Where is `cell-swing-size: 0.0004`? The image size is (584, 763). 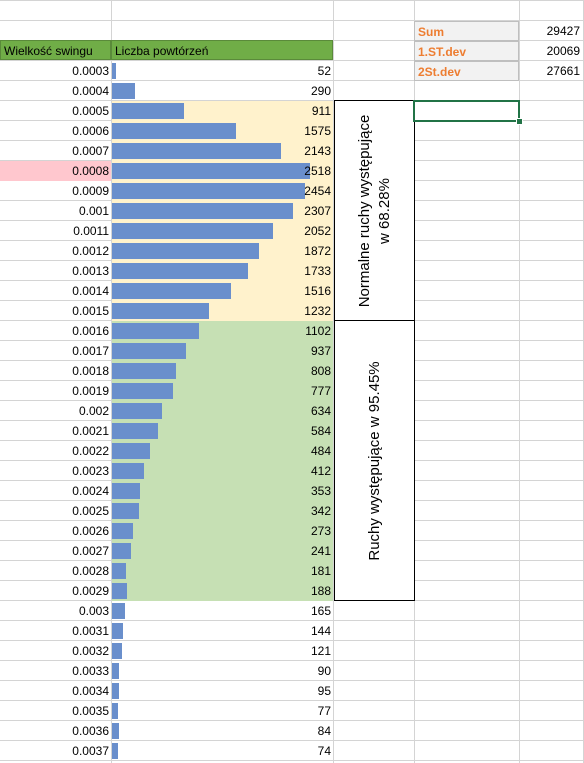
cell-swing-size: 0.0004 is located at coordinates (90, 91).